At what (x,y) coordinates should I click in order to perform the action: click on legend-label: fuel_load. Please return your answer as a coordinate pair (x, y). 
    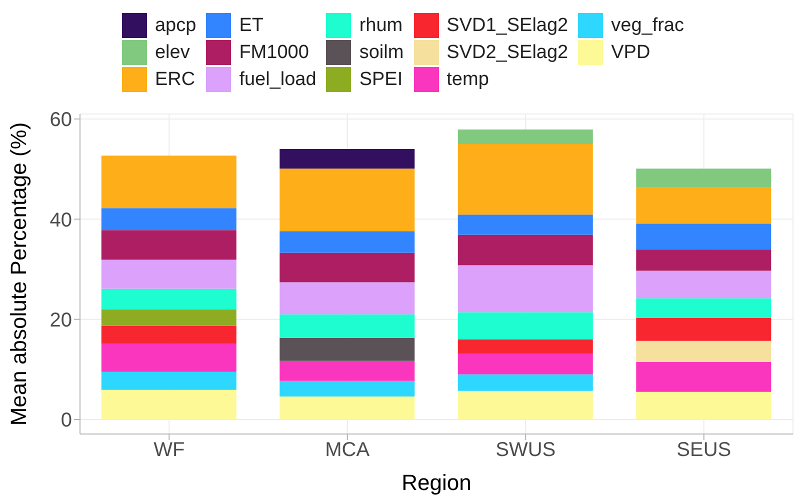
    Looking at the image, I should click on (277, 79).